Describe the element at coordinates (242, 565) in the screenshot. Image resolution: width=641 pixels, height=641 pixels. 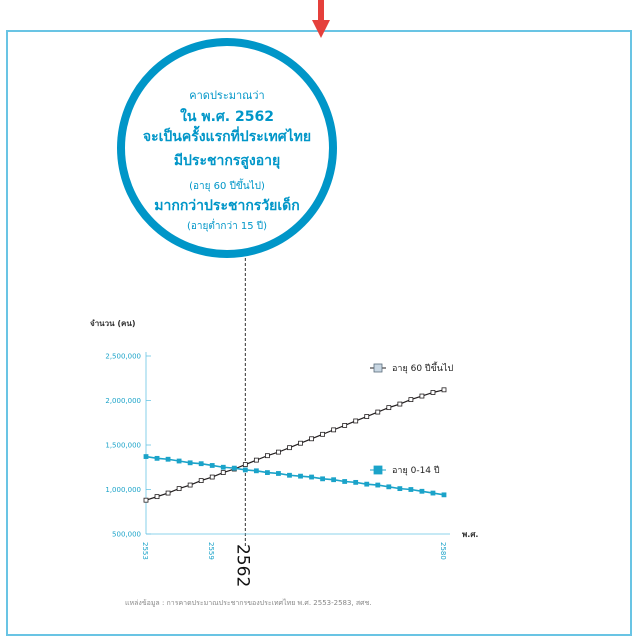
I see `highlight-year-label: 2562` at that location.